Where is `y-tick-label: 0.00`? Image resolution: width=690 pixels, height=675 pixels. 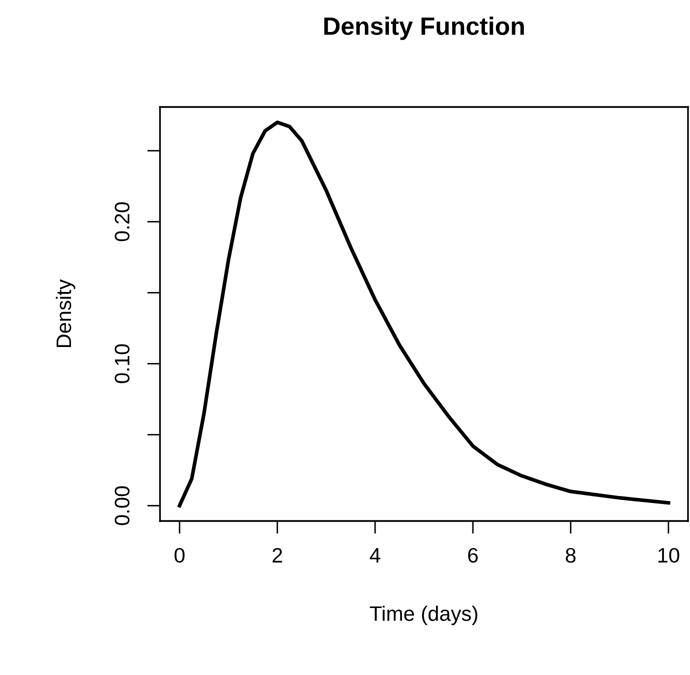 y-tick-label: 0.00 is located at coordinates (122, 506).